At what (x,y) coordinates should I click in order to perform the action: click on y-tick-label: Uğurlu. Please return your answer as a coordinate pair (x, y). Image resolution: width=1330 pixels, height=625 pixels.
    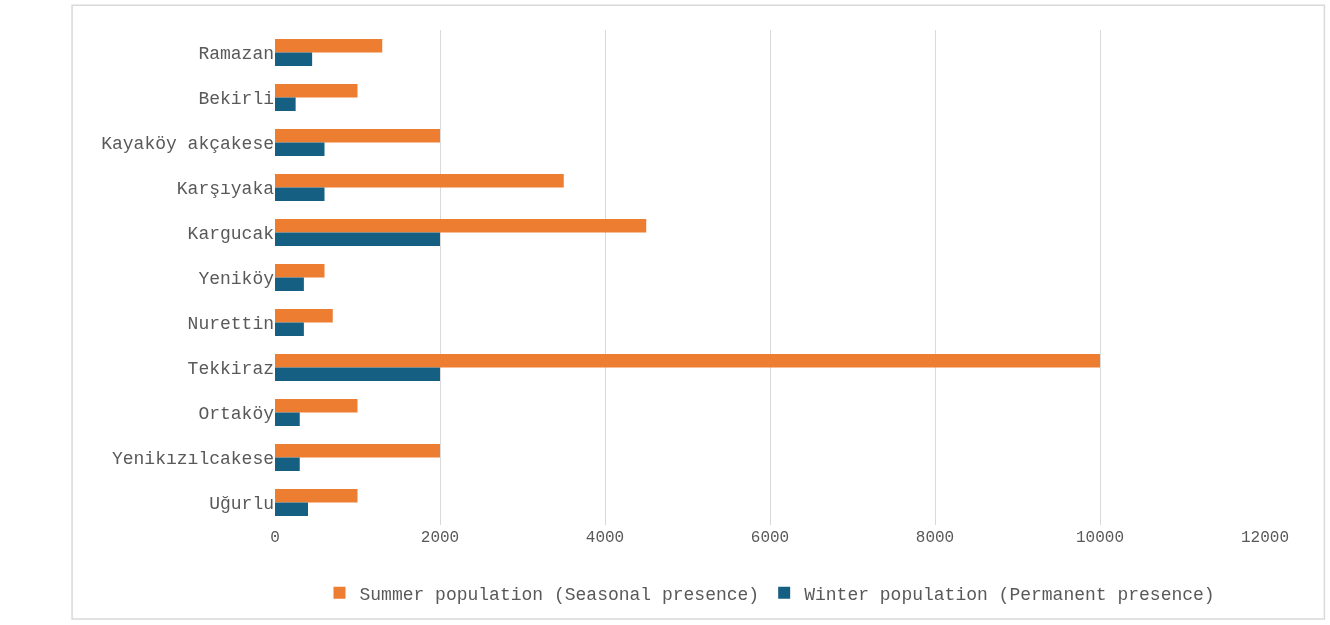
    Looking at the image, I should click on (241, 503).